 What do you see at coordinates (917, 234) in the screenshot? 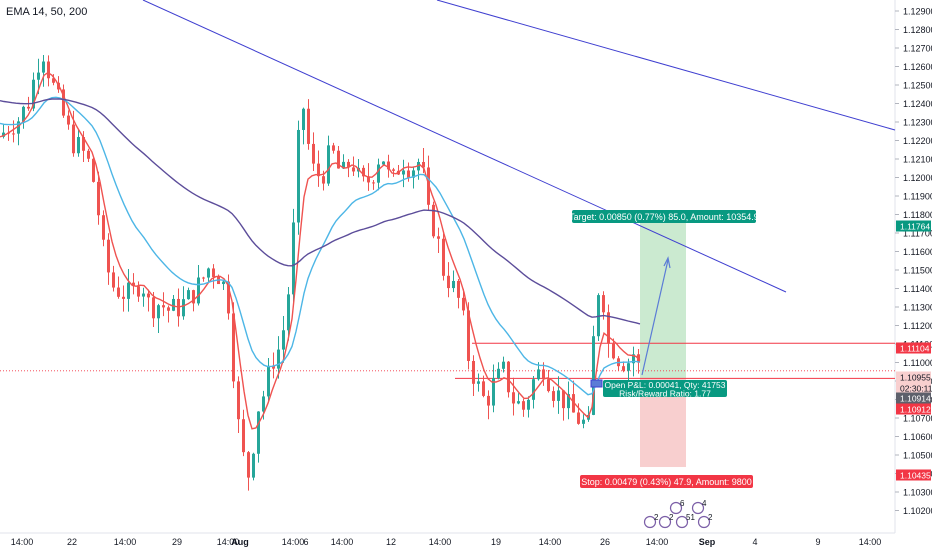
I see `y-tick-label: 1.11700` at bounding box center [917, 234].